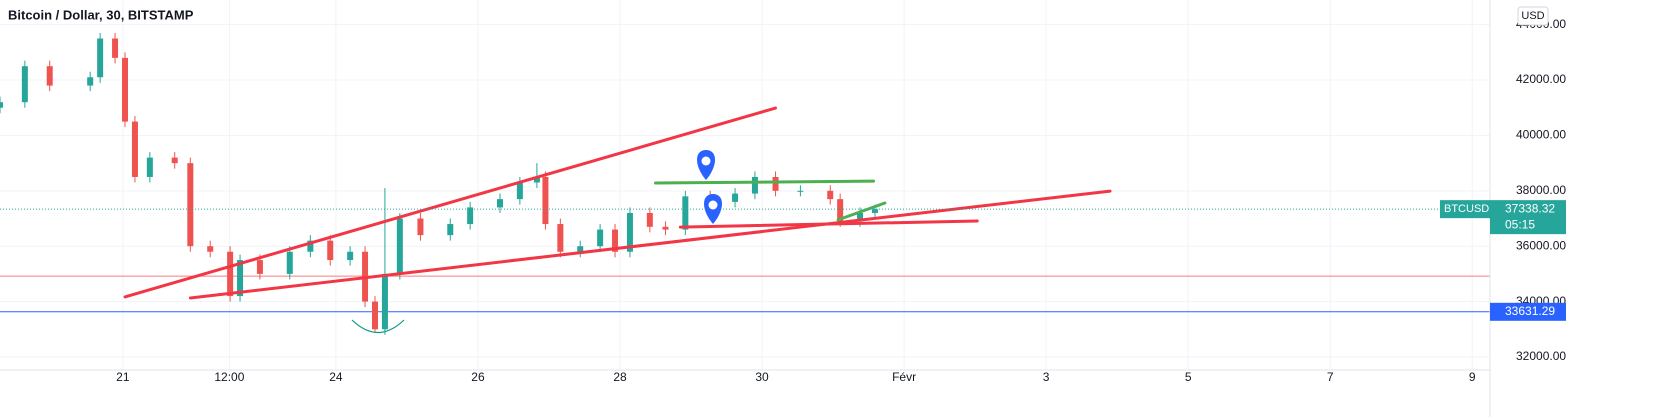  I want to click on x-tick-label: 3, so click(1046, 377).